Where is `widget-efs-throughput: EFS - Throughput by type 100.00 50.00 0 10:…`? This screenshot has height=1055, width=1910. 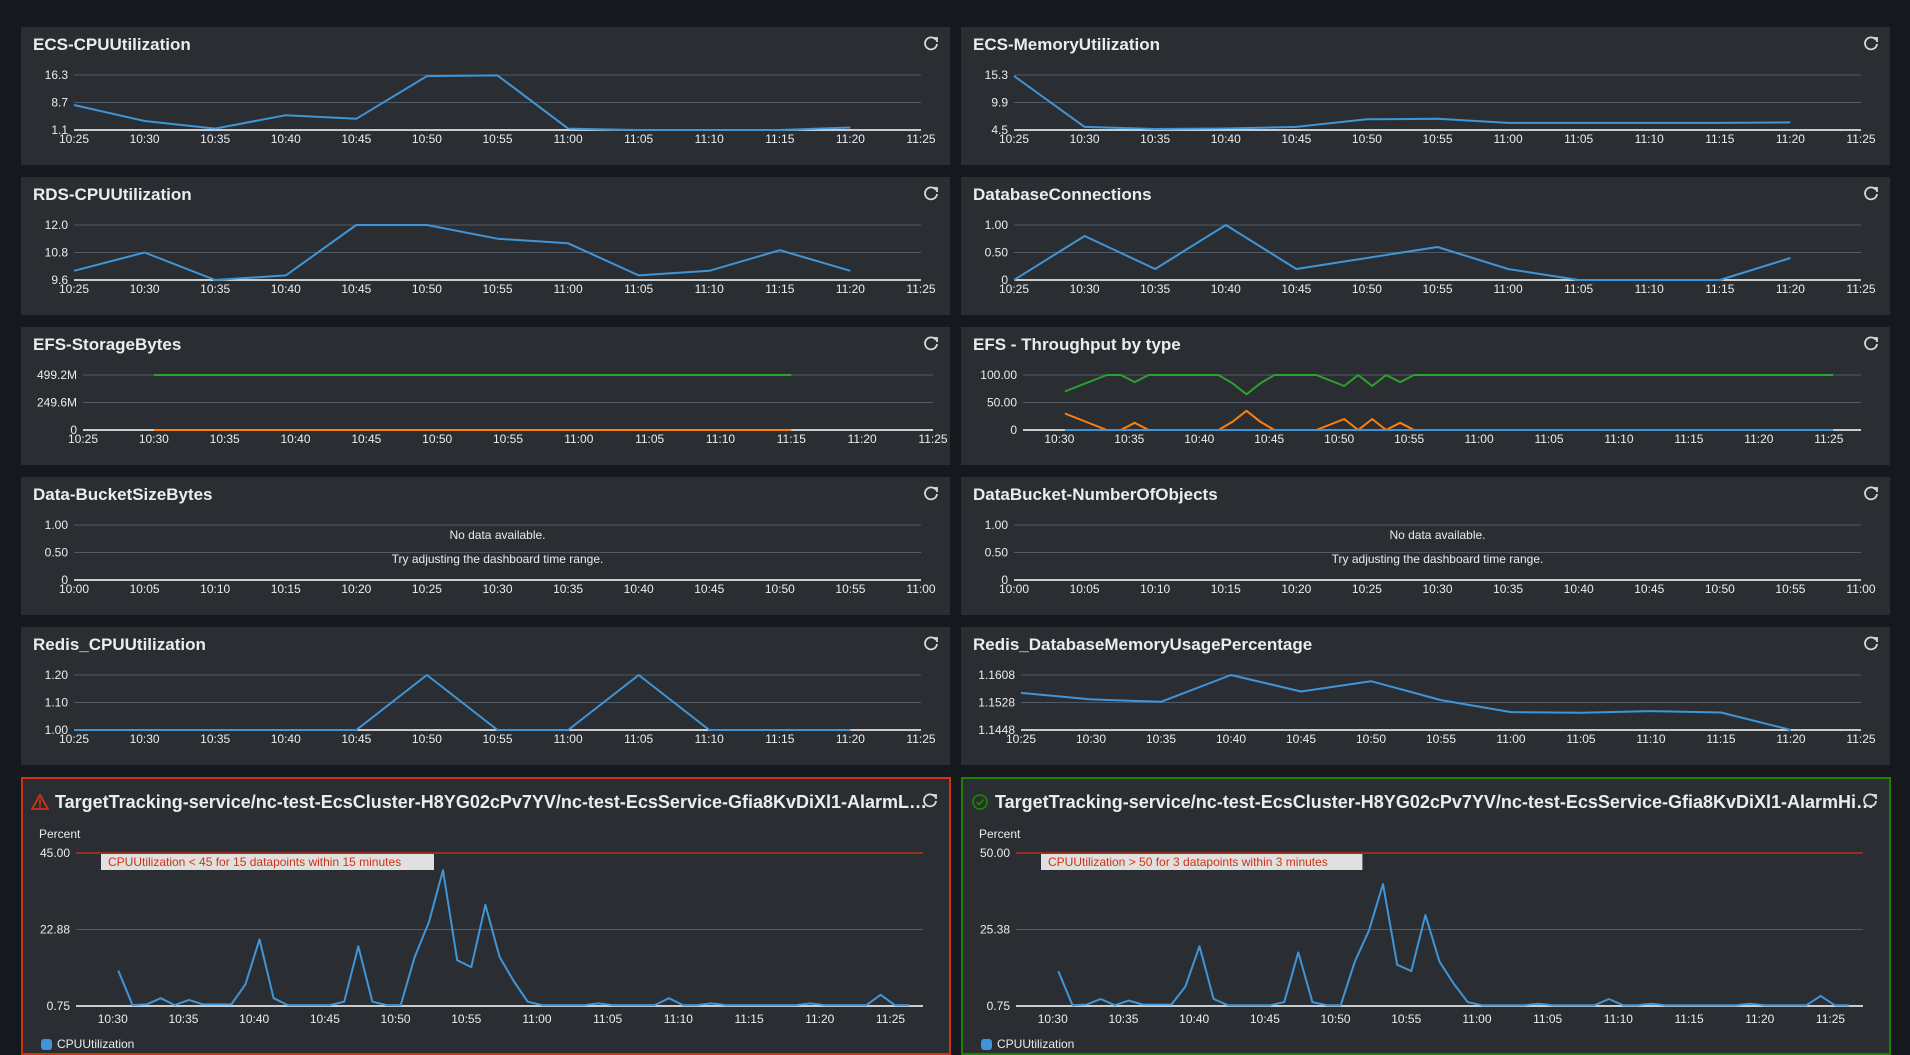 widget-efs-throughput: EFS - Throughput by type 100.00 50.00 0 10:… is located at coordinates (1425, 396).